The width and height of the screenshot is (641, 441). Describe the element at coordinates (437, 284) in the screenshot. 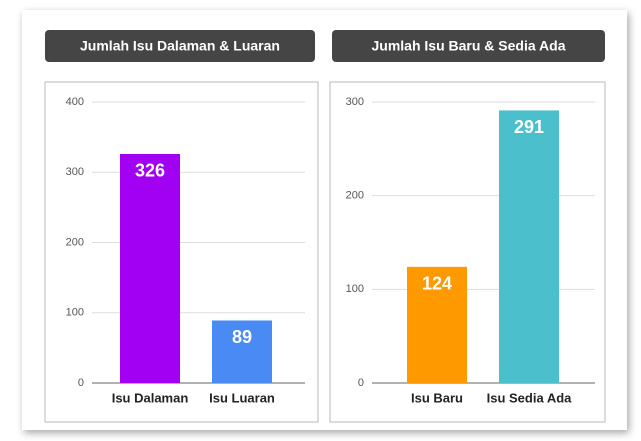

I see `value-label: 124` at that location.